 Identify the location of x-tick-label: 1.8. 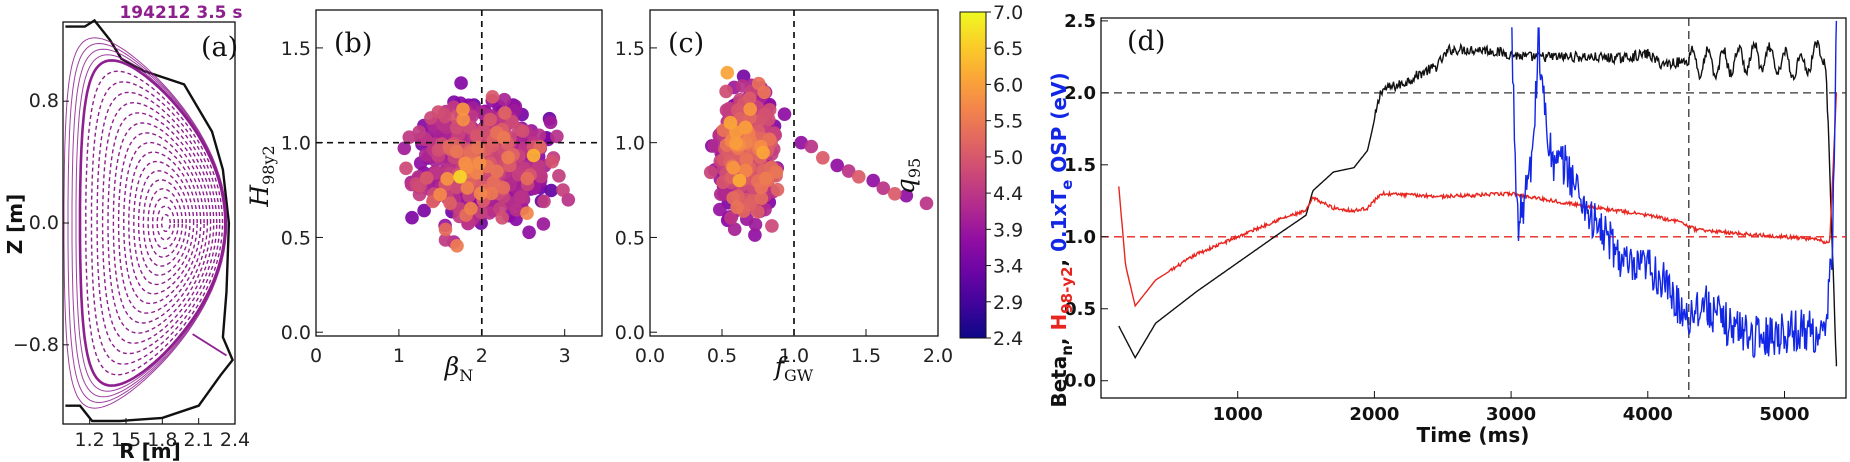
(162, 440).